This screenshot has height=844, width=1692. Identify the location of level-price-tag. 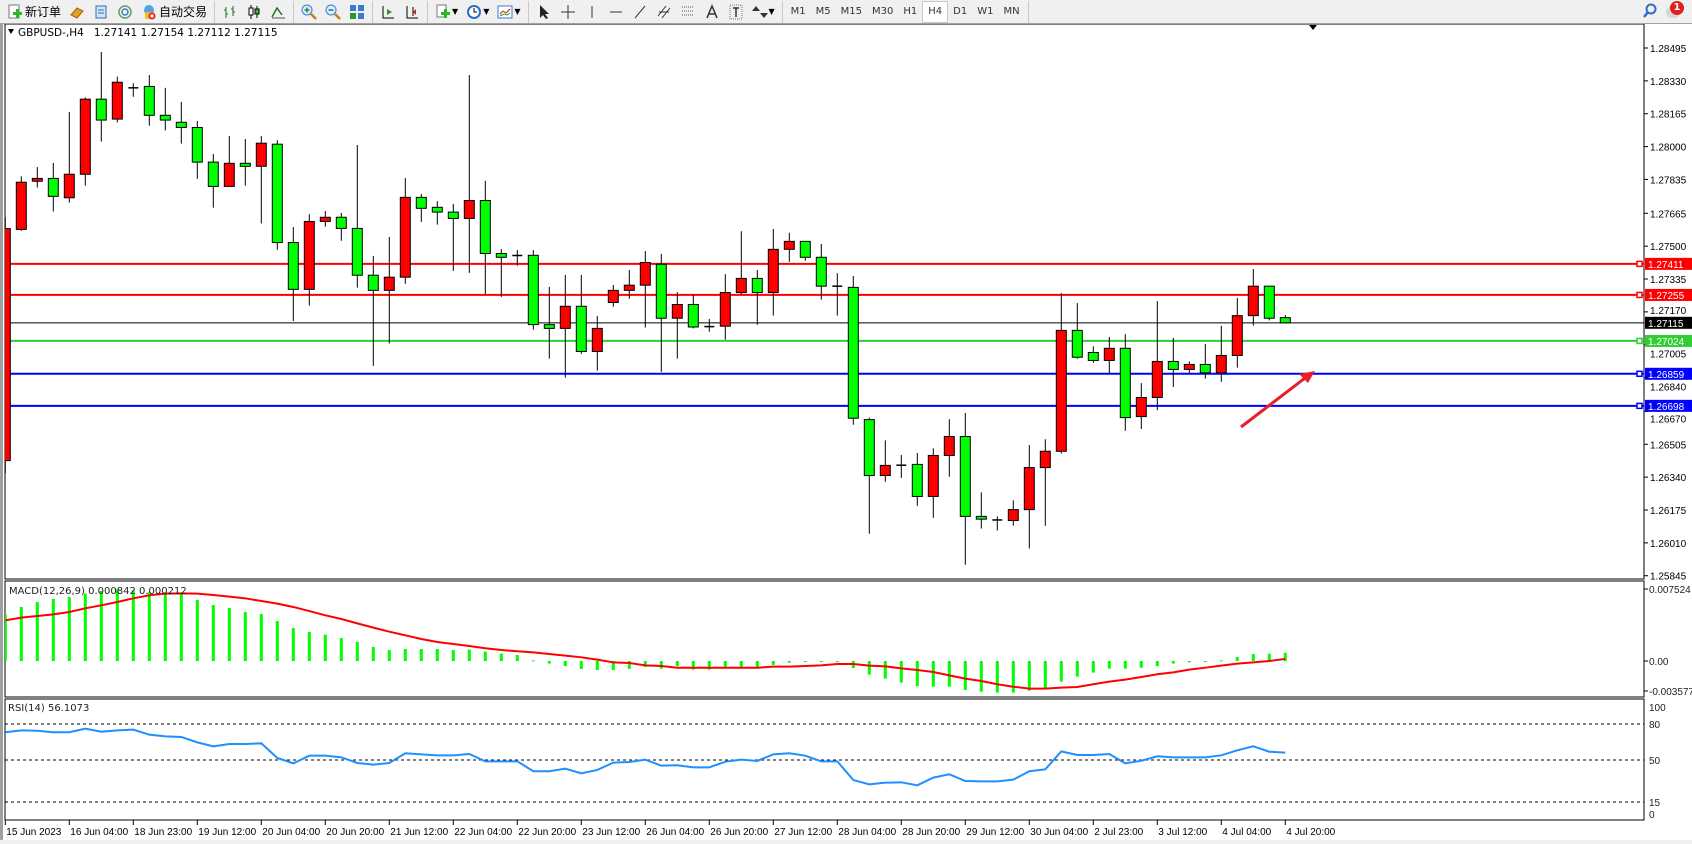
(1668, 373).